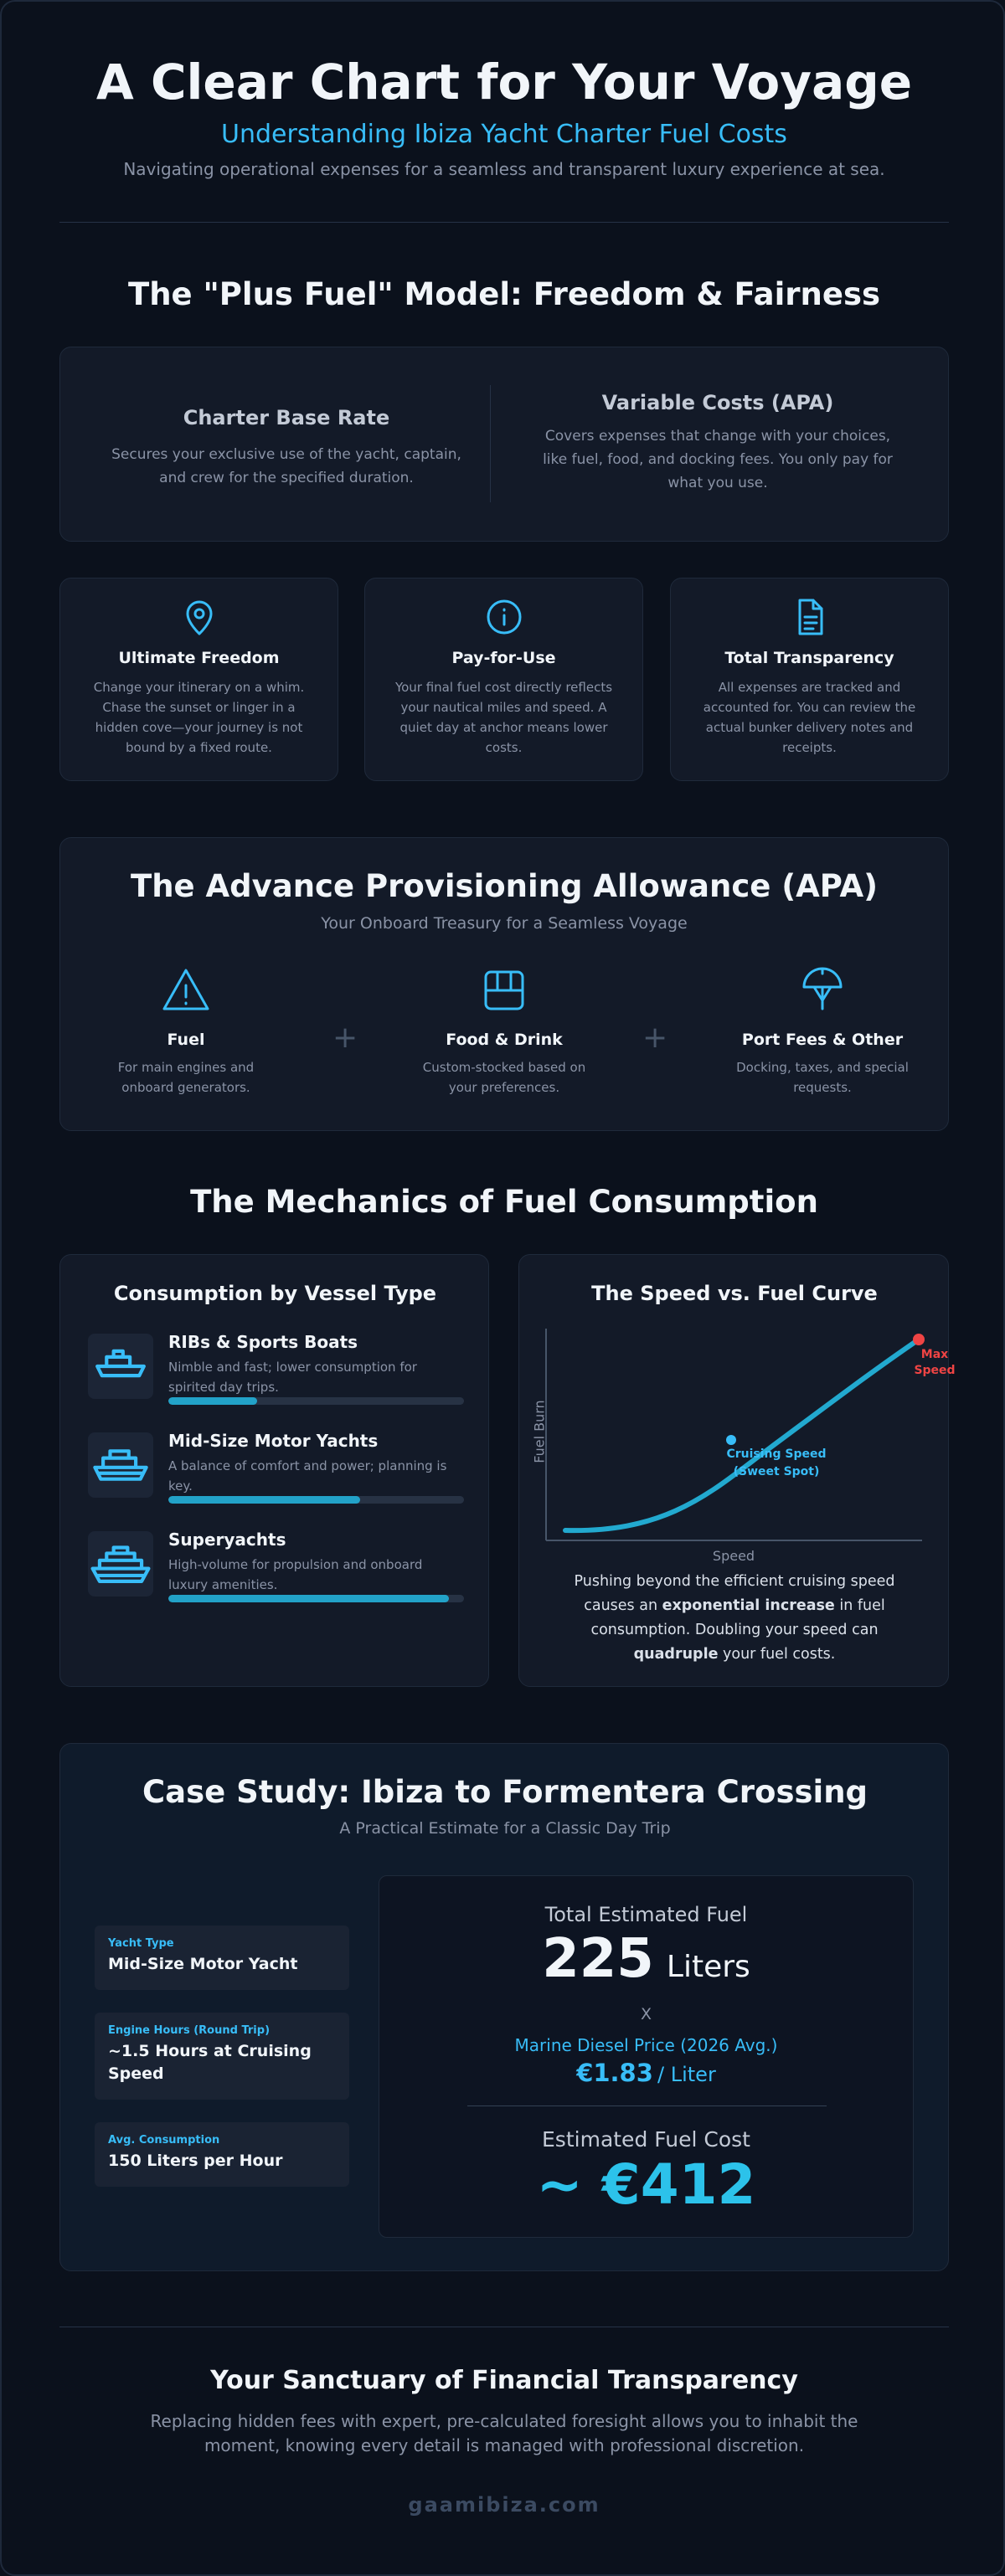 The width and height of the screenshot is (1005, 2576). What do you see at coordinates (203, 1964) in the screenshot?
I see `fact-value: Mid-Size Motor Yacht` at bounding box center [203, 1964].